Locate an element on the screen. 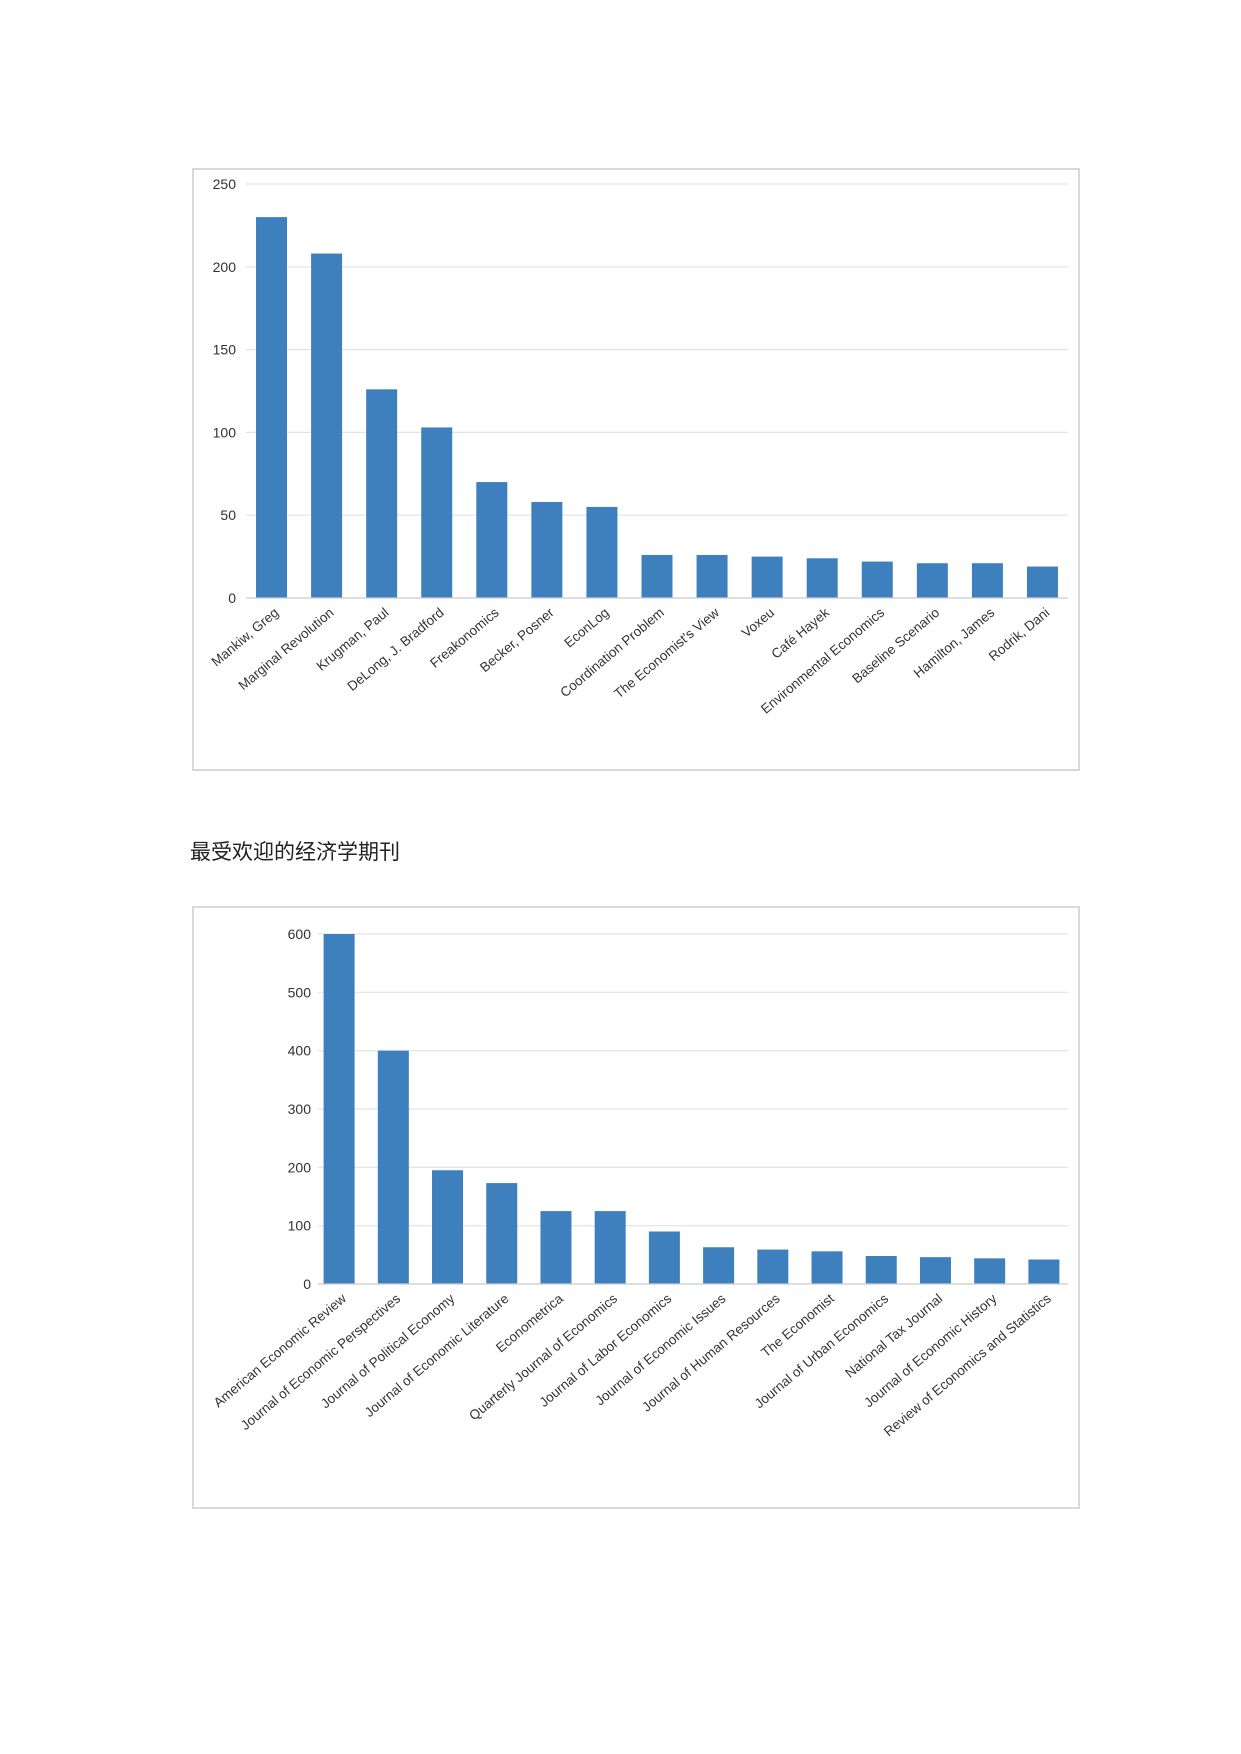 Image resolution: width=1241 pixels, height=1754 pixels. x-tick-label: Voxeu is located at coordinates (758, 623).